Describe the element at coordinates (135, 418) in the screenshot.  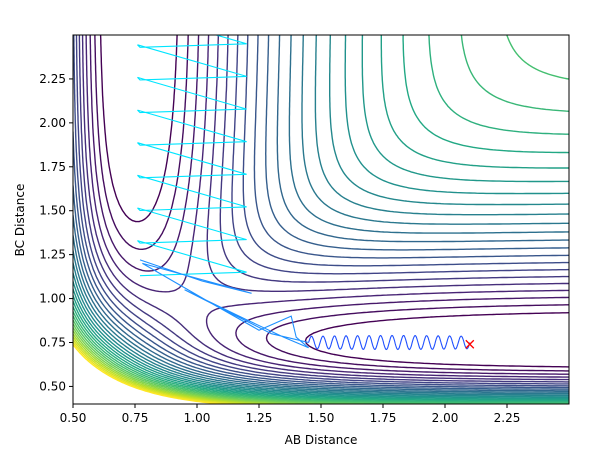
I see `x-tick-label: 0.75` at that location.